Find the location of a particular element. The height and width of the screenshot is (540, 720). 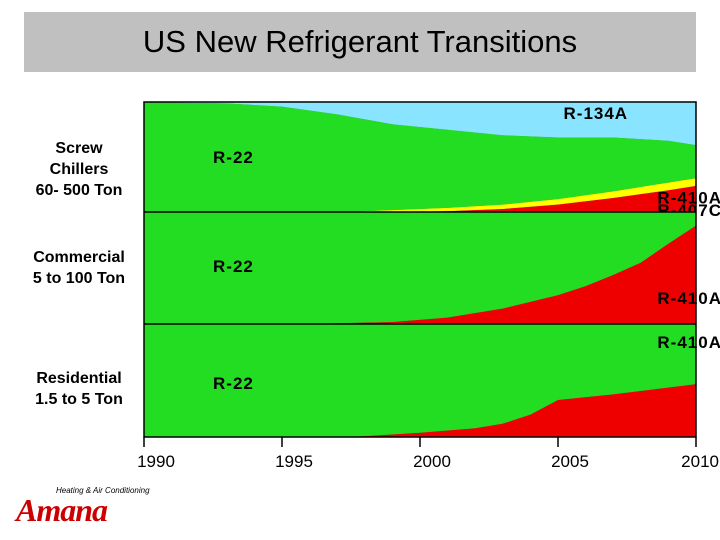

chart-title: US New Refrigerant Transitions is located at coordinates (360, 41).